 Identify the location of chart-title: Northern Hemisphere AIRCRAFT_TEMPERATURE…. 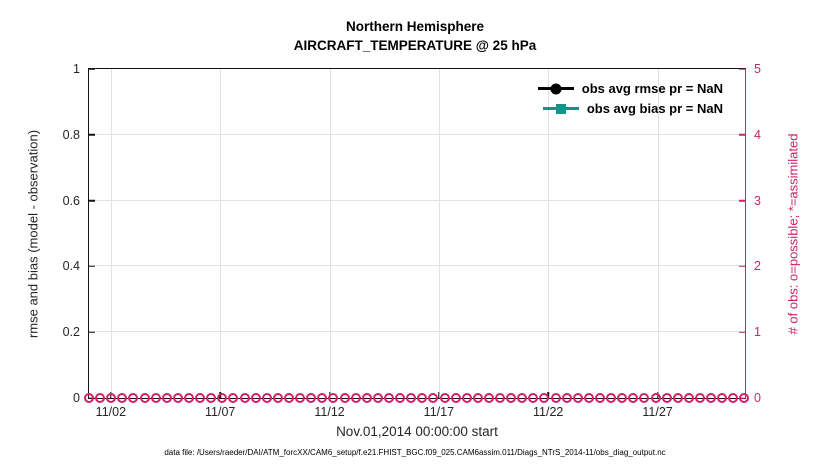
(415, 36).